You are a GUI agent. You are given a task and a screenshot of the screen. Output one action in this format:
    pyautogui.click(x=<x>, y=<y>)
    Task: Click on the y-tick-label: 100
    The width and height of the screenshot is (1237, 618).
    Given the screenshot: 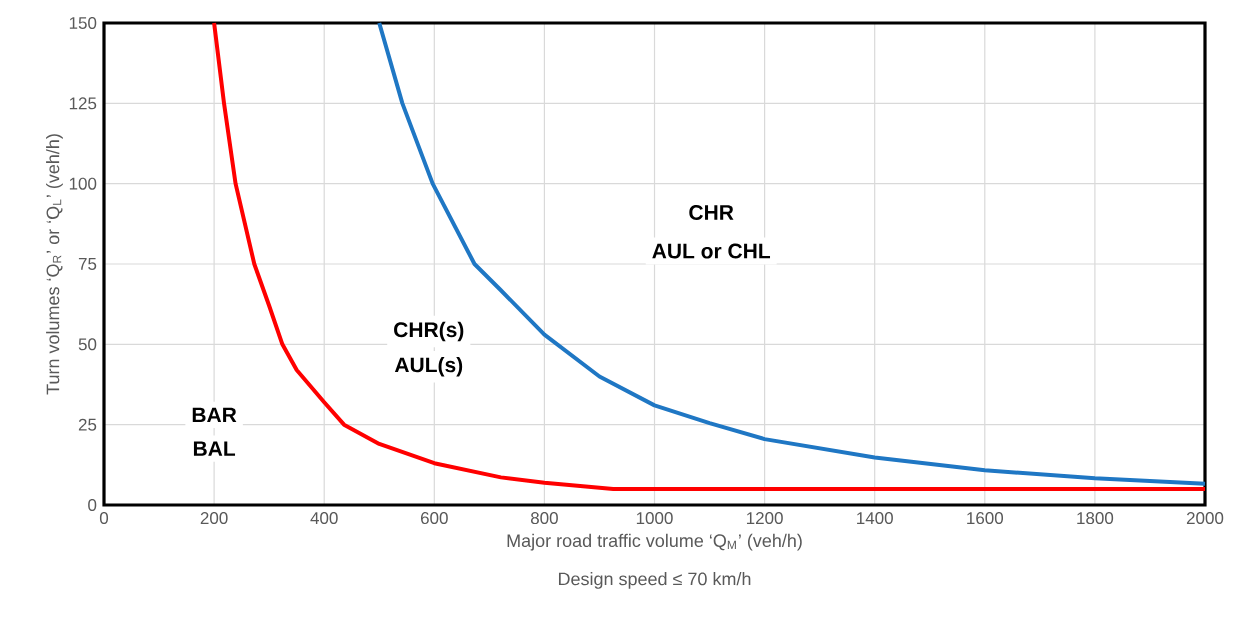 What is the action you would take?
    pyautogui.click(x=83, y=183)
    